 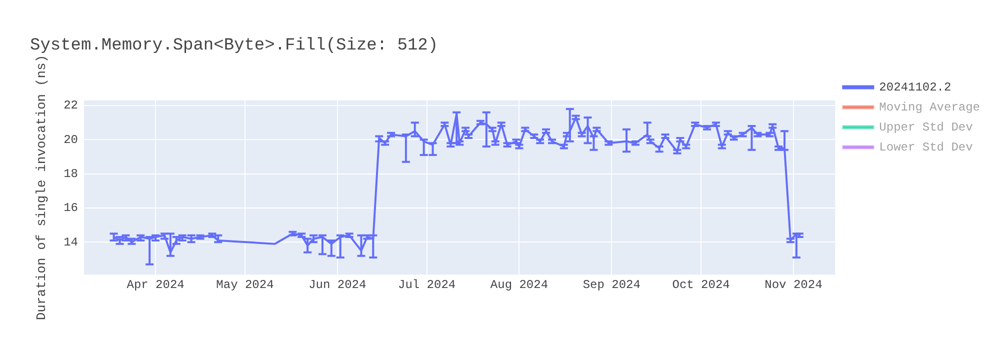 I want to click on y-tick-label: 16, so click(x=71, y=208).